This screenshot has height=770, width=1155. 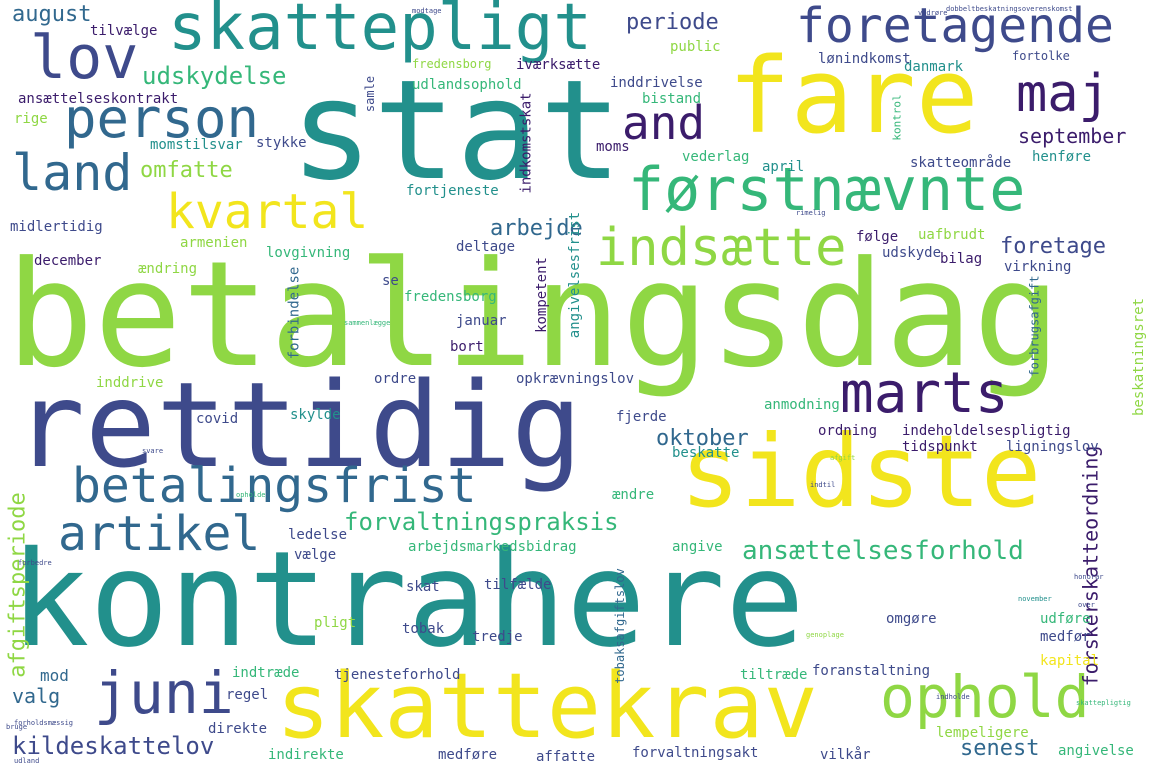 I want to click on word-sammenlægge: sammenlægge, so click(x=367, y=323).